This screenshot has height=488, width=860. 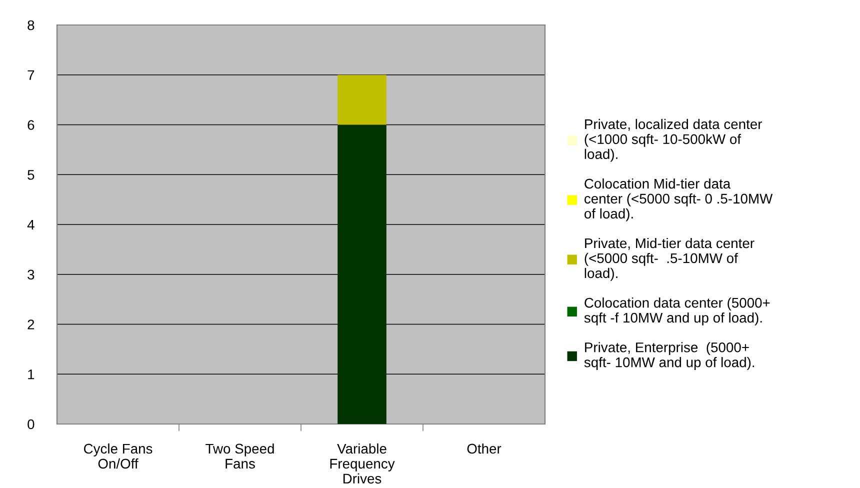 What do you see at coordinates (362, 463) in the screenshot?
I see `x-tick-label: Variable Frequency Drives` at bounding box center [362, 463].